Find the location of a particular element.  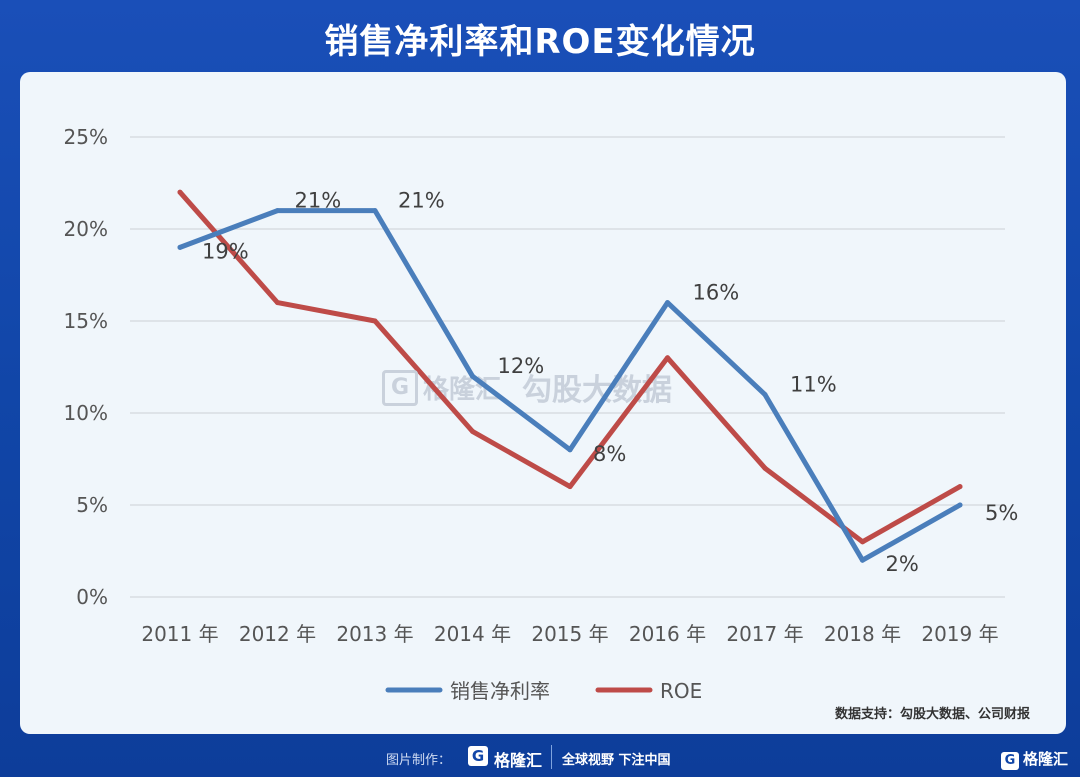

footer-made-by: 图片制作： is located at coordinates (419, 760).